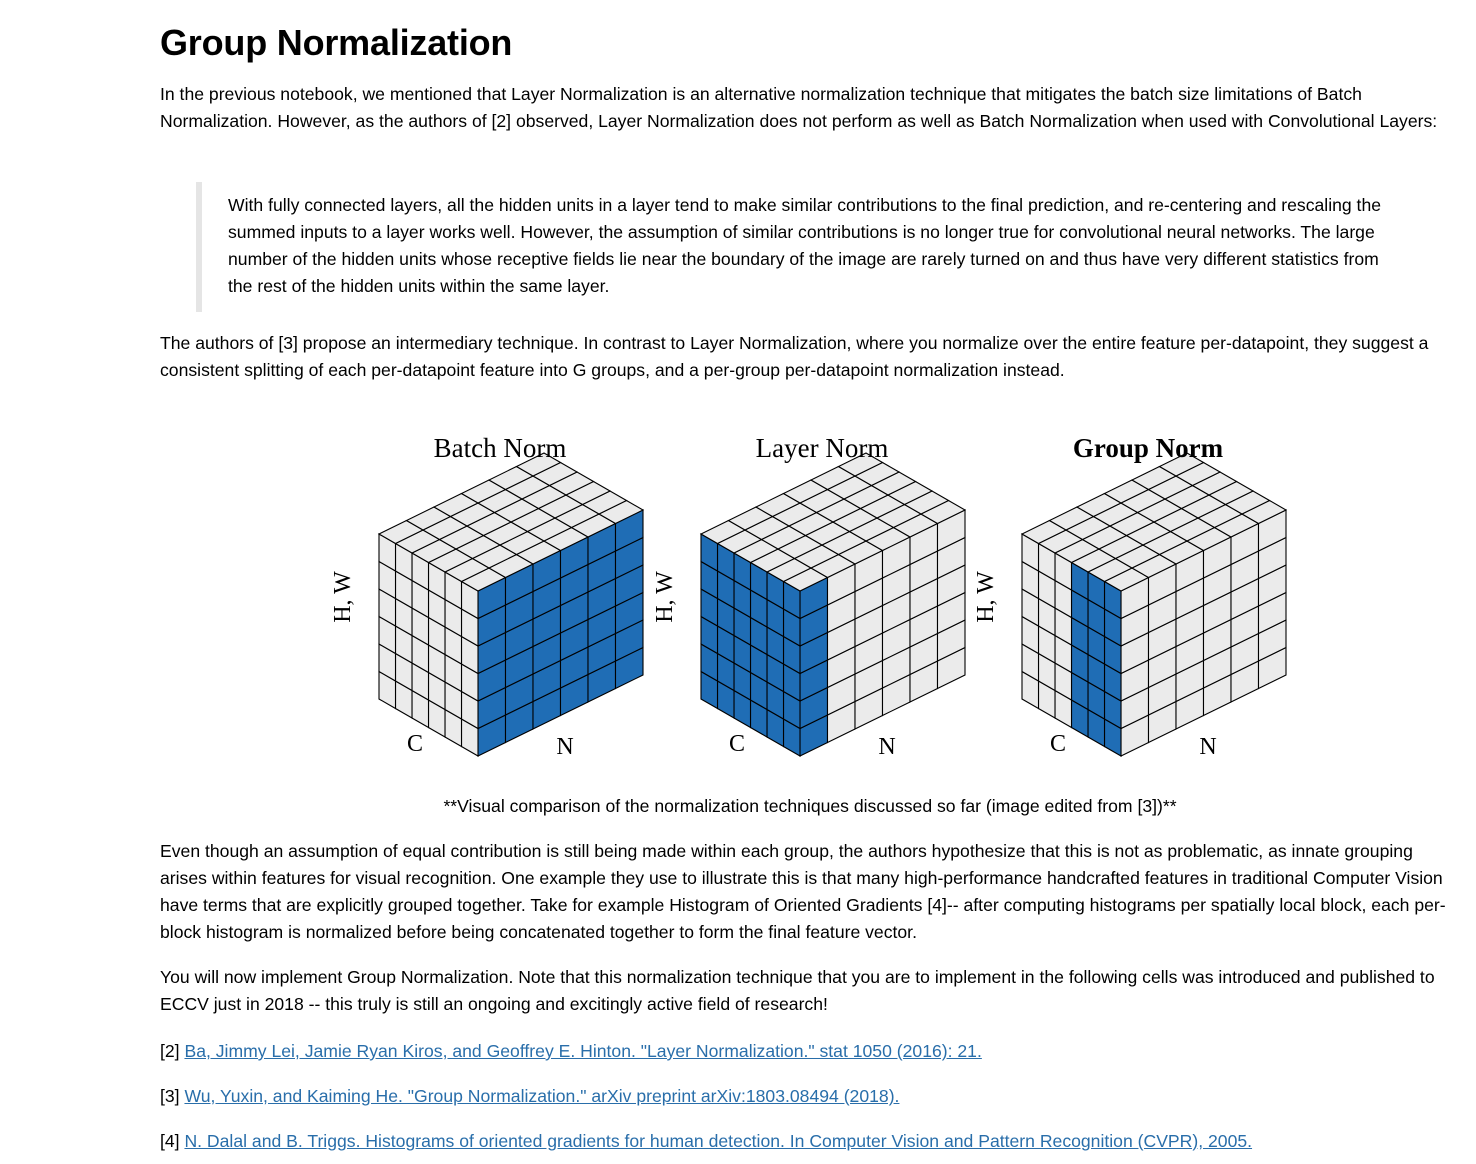  What do you see at coordinates (665, 597) in the screenshot?
I see `axis-label-hw: H, W` at bounding box center [665, 597].